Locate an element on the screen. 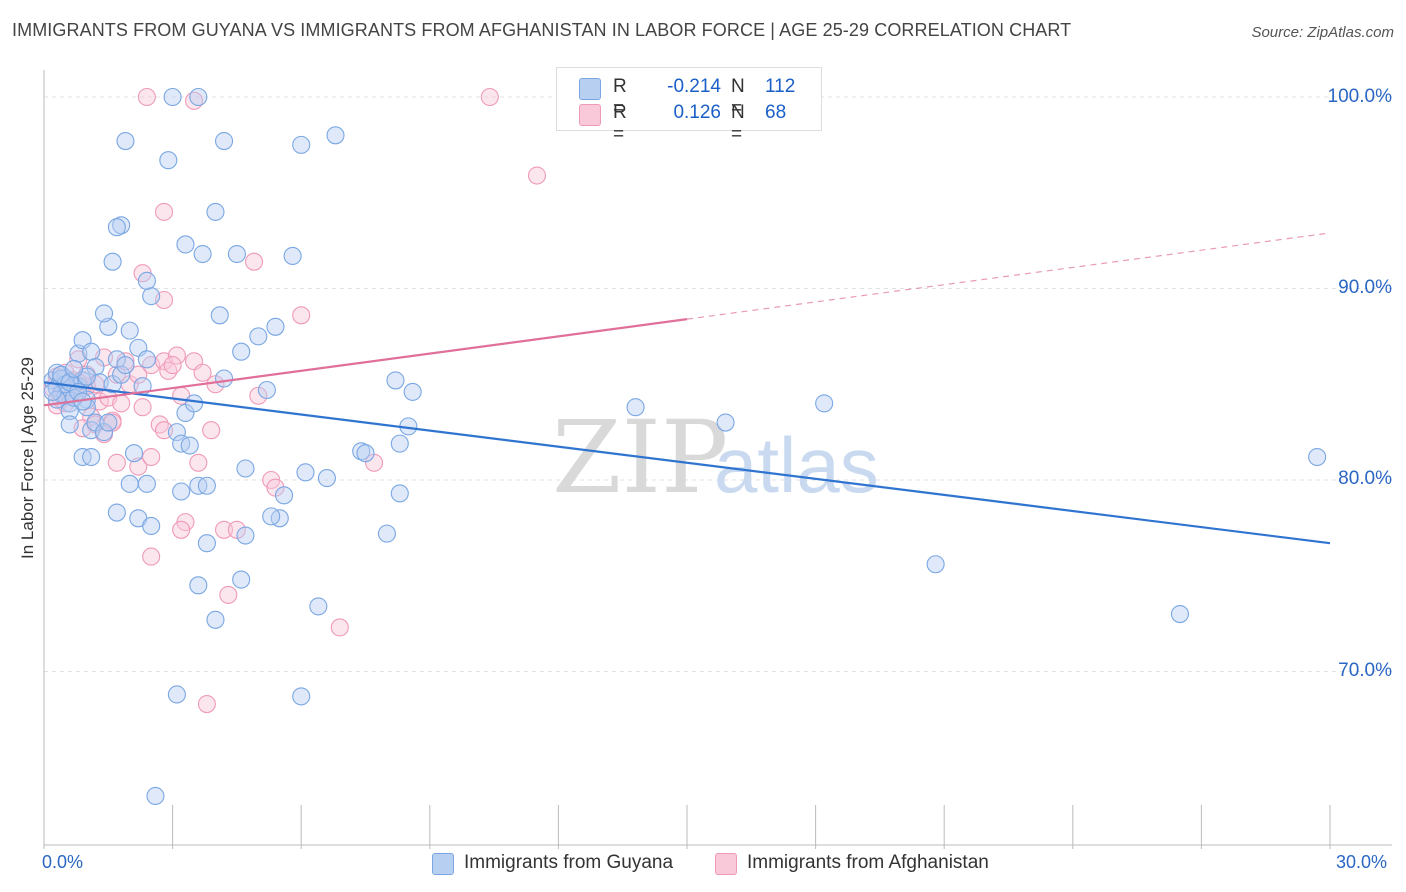 This screenshot has height=892, width=1406. trend-line-afghanistan is located at coordinates (365, 362).